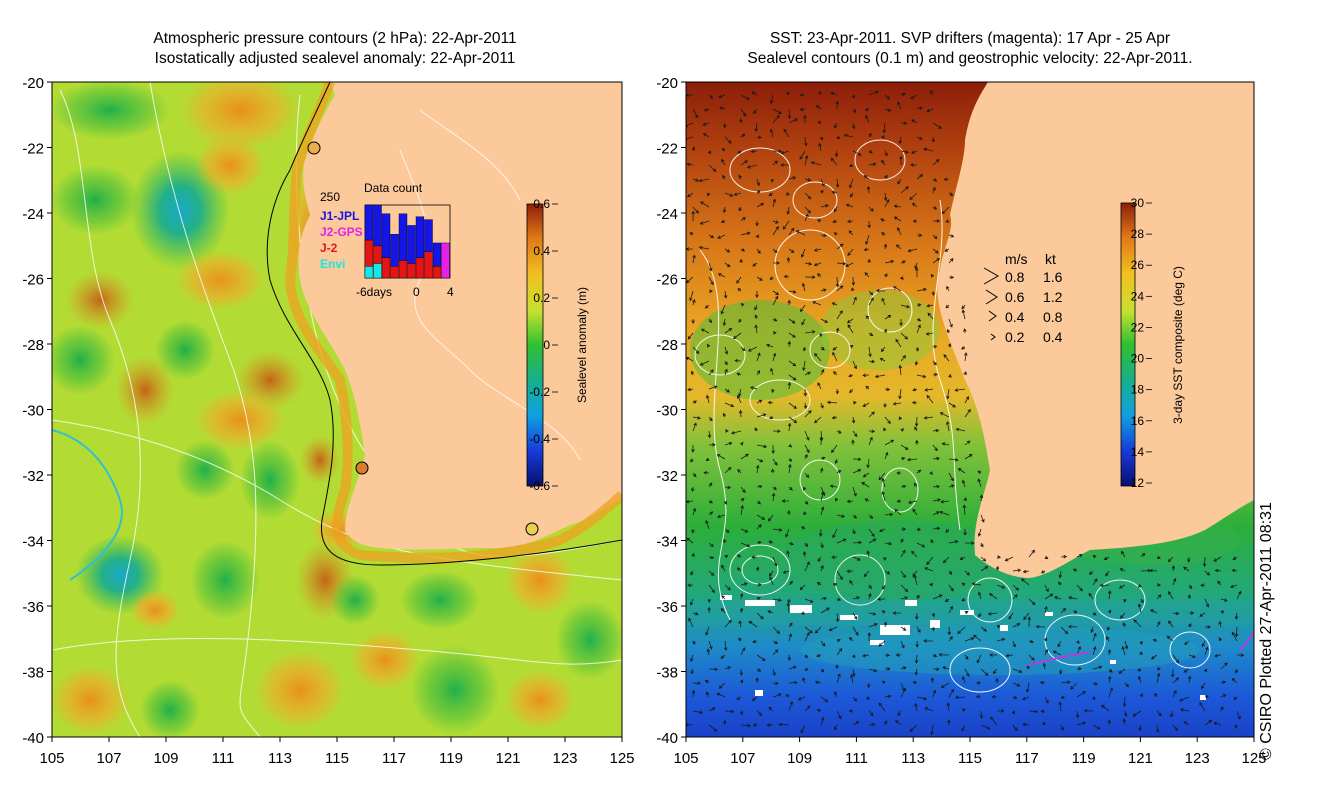 The height and width of the screenshot is (810, 1320). What do you see at coordinates (1084, 758) in the screenshot?
I see `right-xtick-label: 119` at bounding box center [1084, 758].